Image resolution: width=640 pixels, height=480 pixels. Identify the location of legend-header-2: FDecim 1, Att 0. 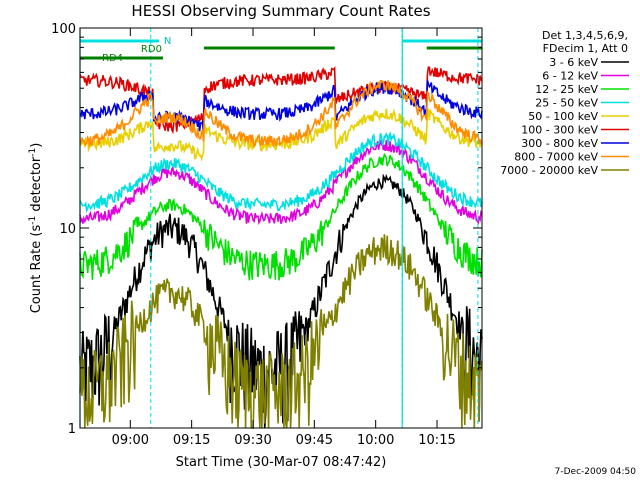
(585, 48).